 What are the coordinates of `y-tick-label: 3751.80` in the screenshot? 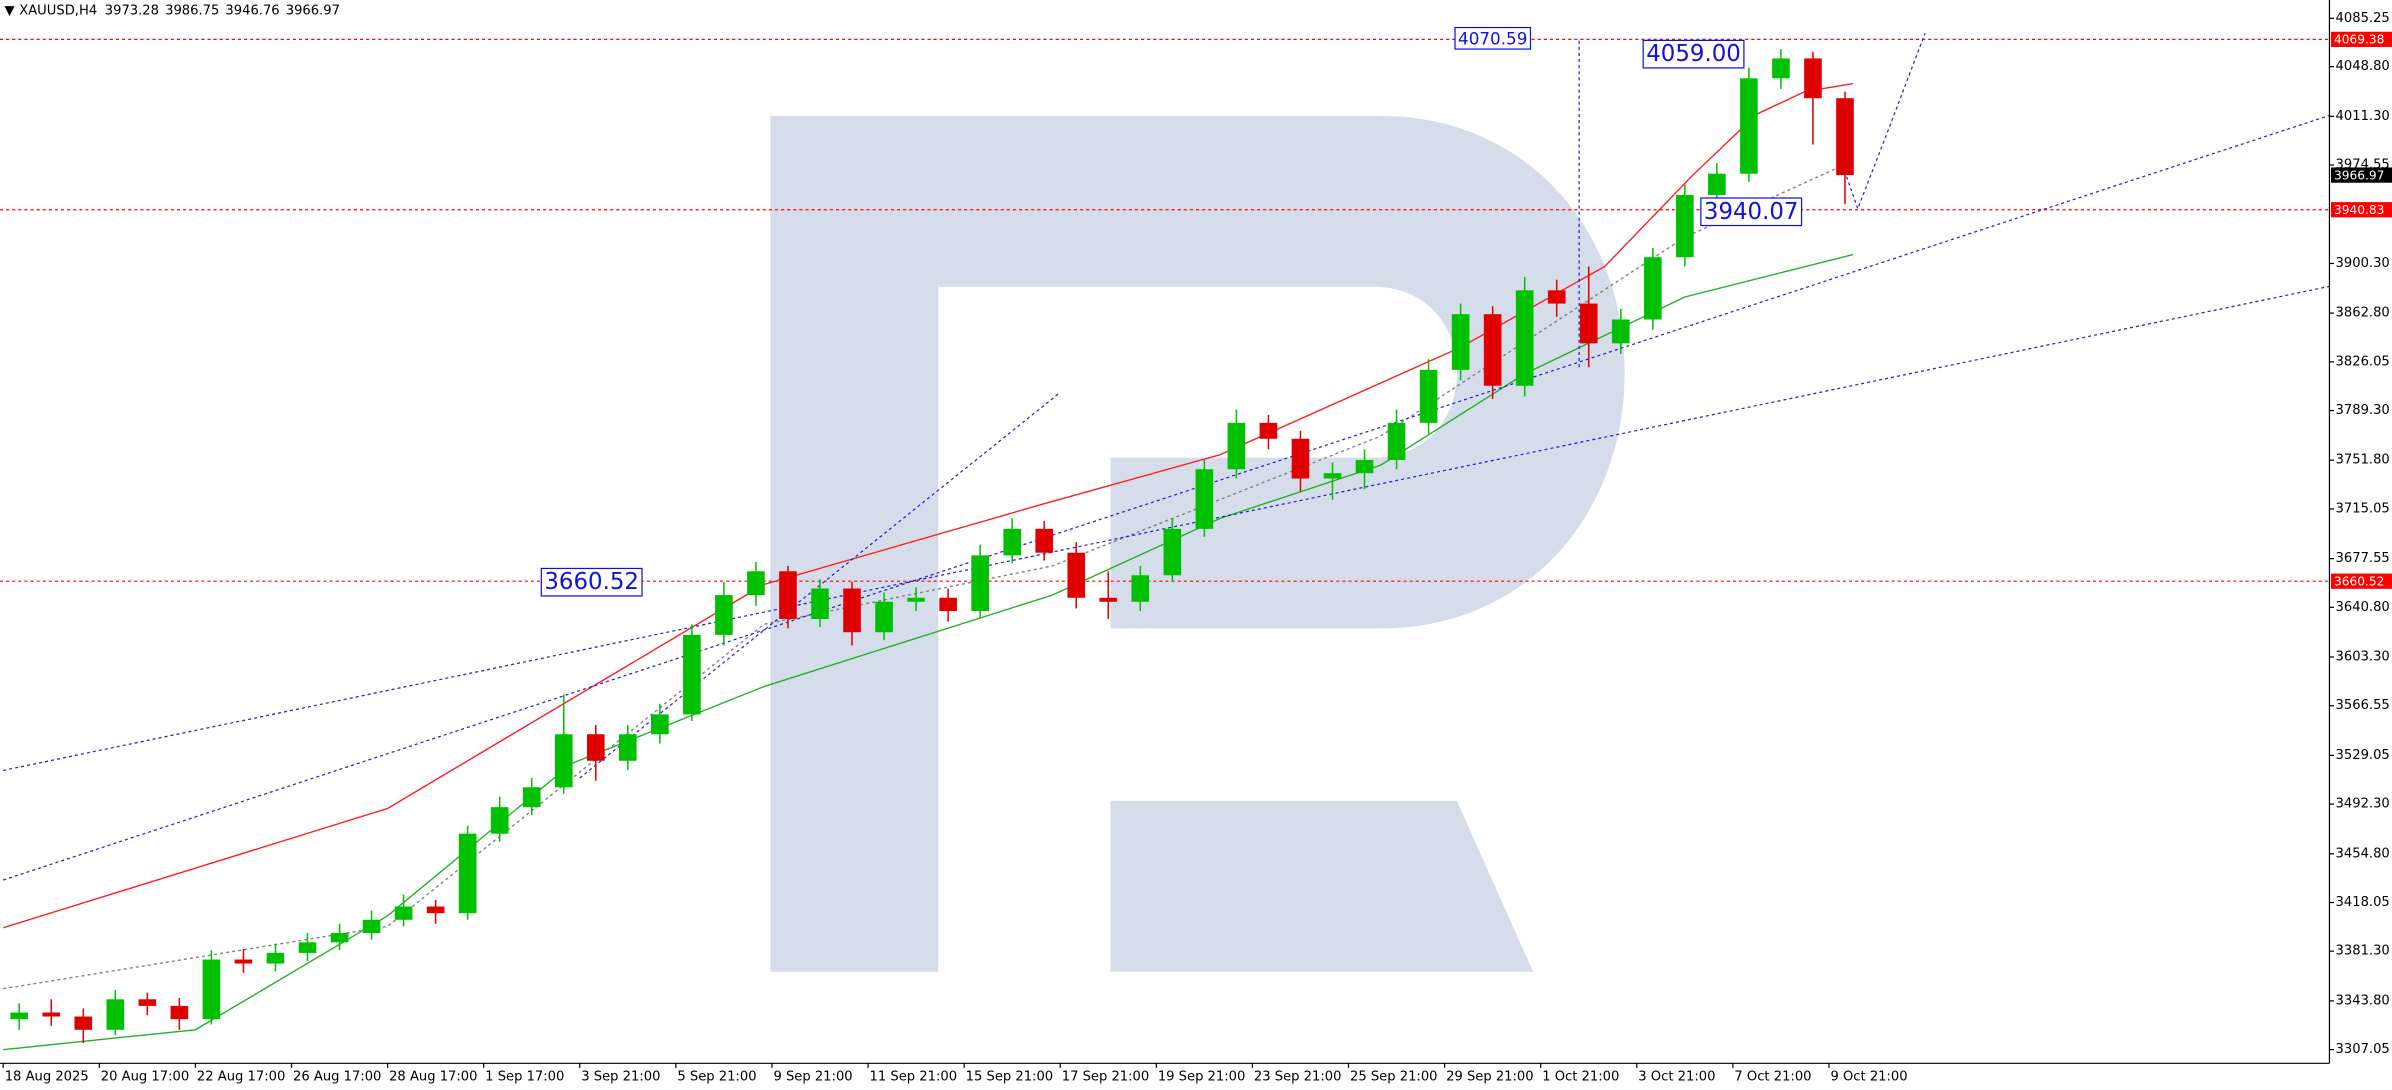 It's located at (2363, 460).